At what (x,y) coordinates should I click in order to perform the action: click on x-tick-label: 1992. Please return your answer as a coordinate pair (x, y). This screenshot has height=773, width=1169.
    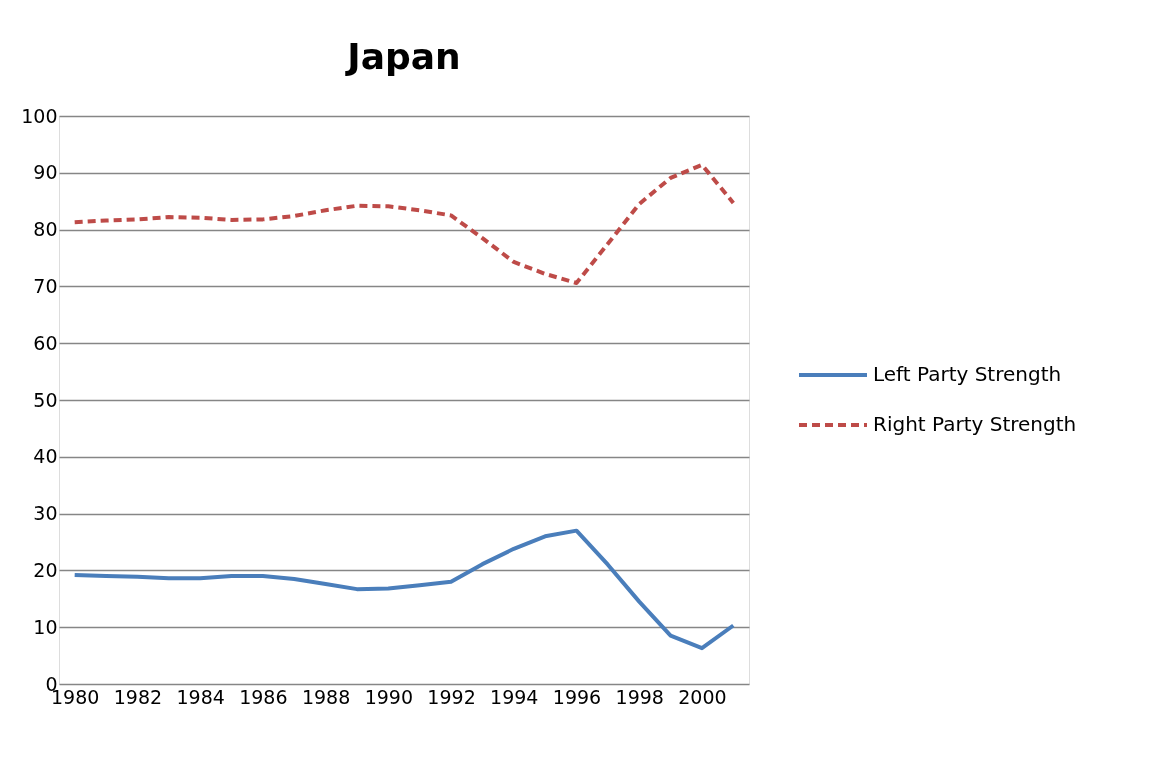
    Looking at the image, I should click on (451, 696).